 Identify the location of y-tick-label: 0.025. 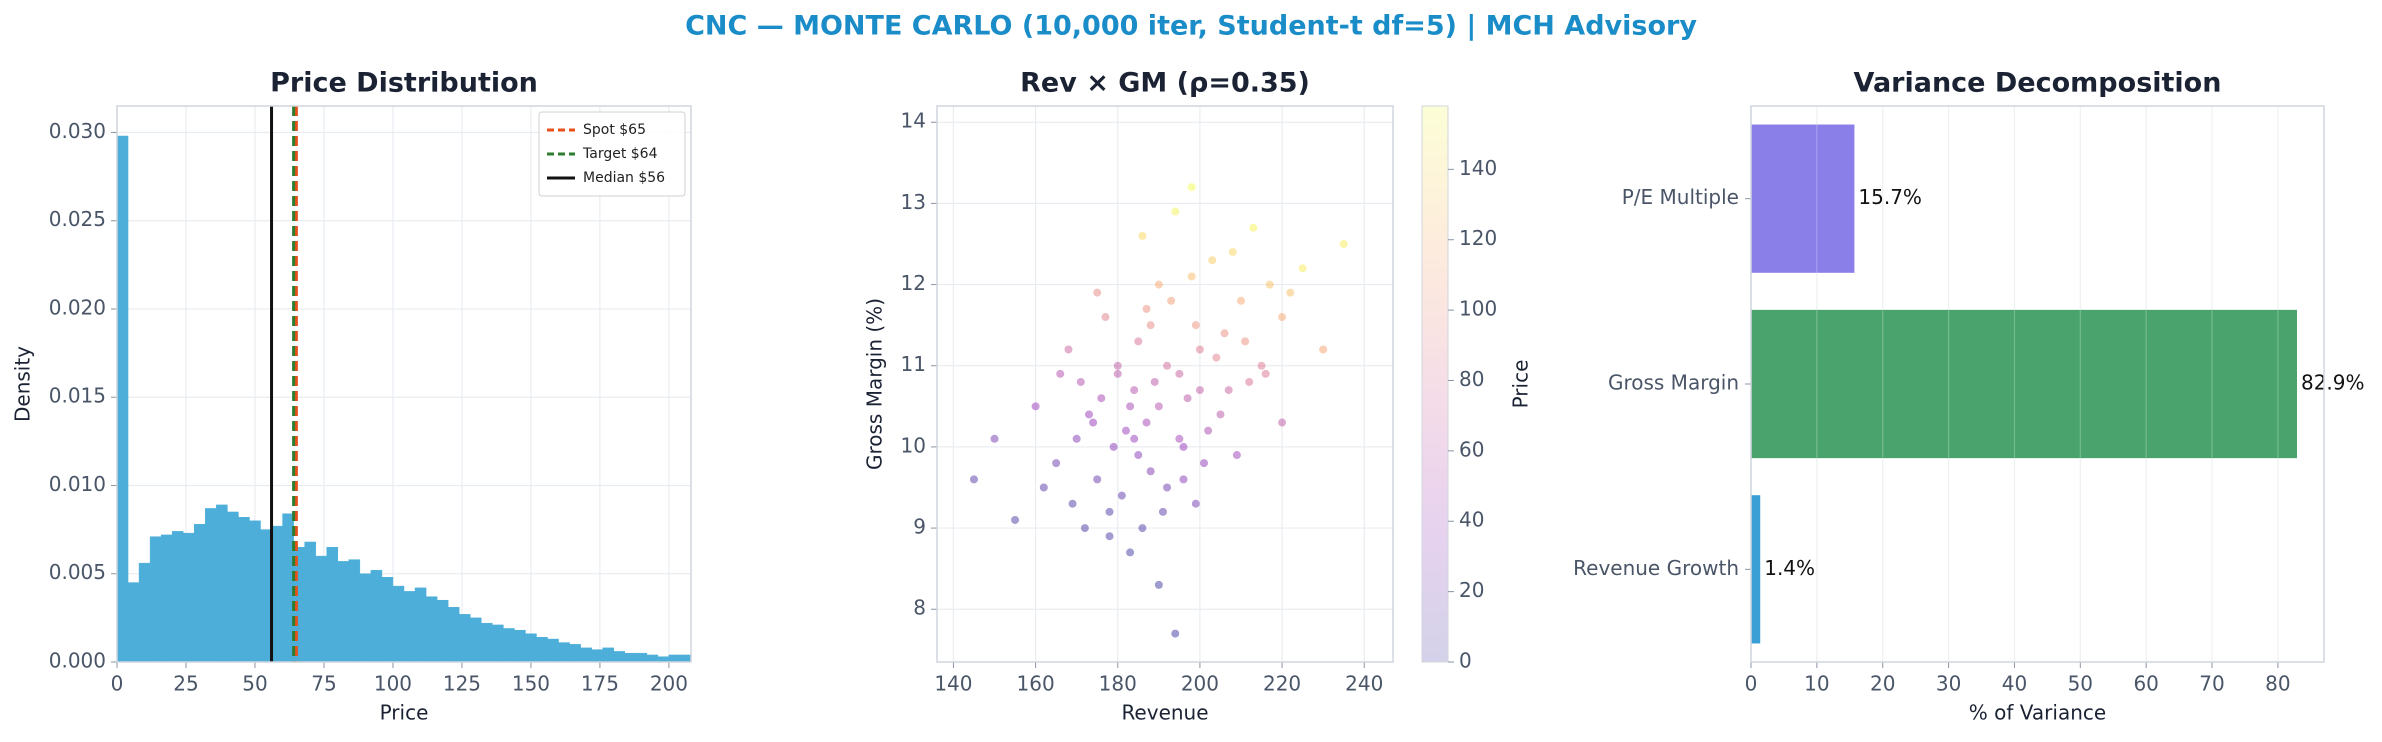
(77, 219).